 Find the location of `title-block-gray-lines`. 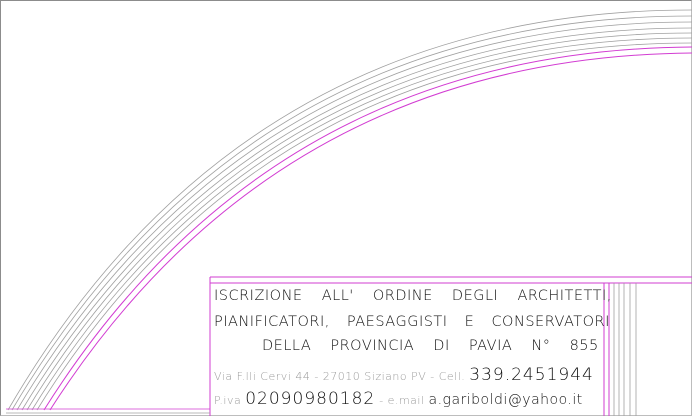

title-block-gray-lines is located at coordinates (625, 349).